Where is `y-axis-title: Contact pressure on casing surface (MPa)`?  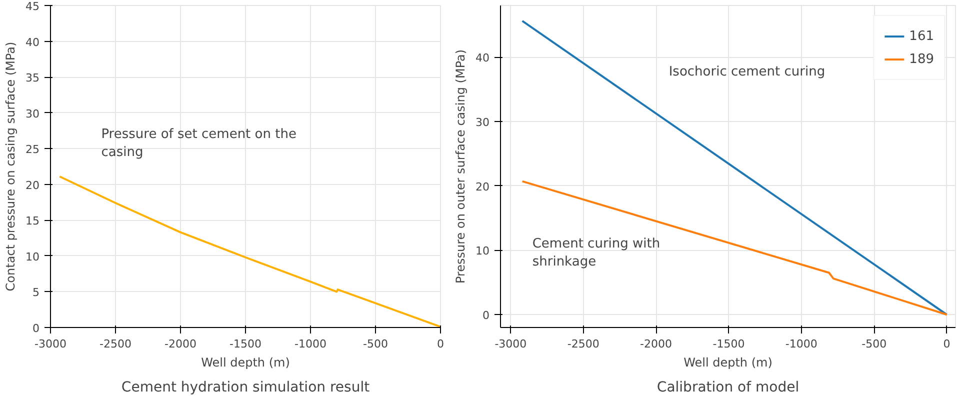 y-axis-title: Contact pressure on casing surface (MPa) is located at coordinates (11, 167).